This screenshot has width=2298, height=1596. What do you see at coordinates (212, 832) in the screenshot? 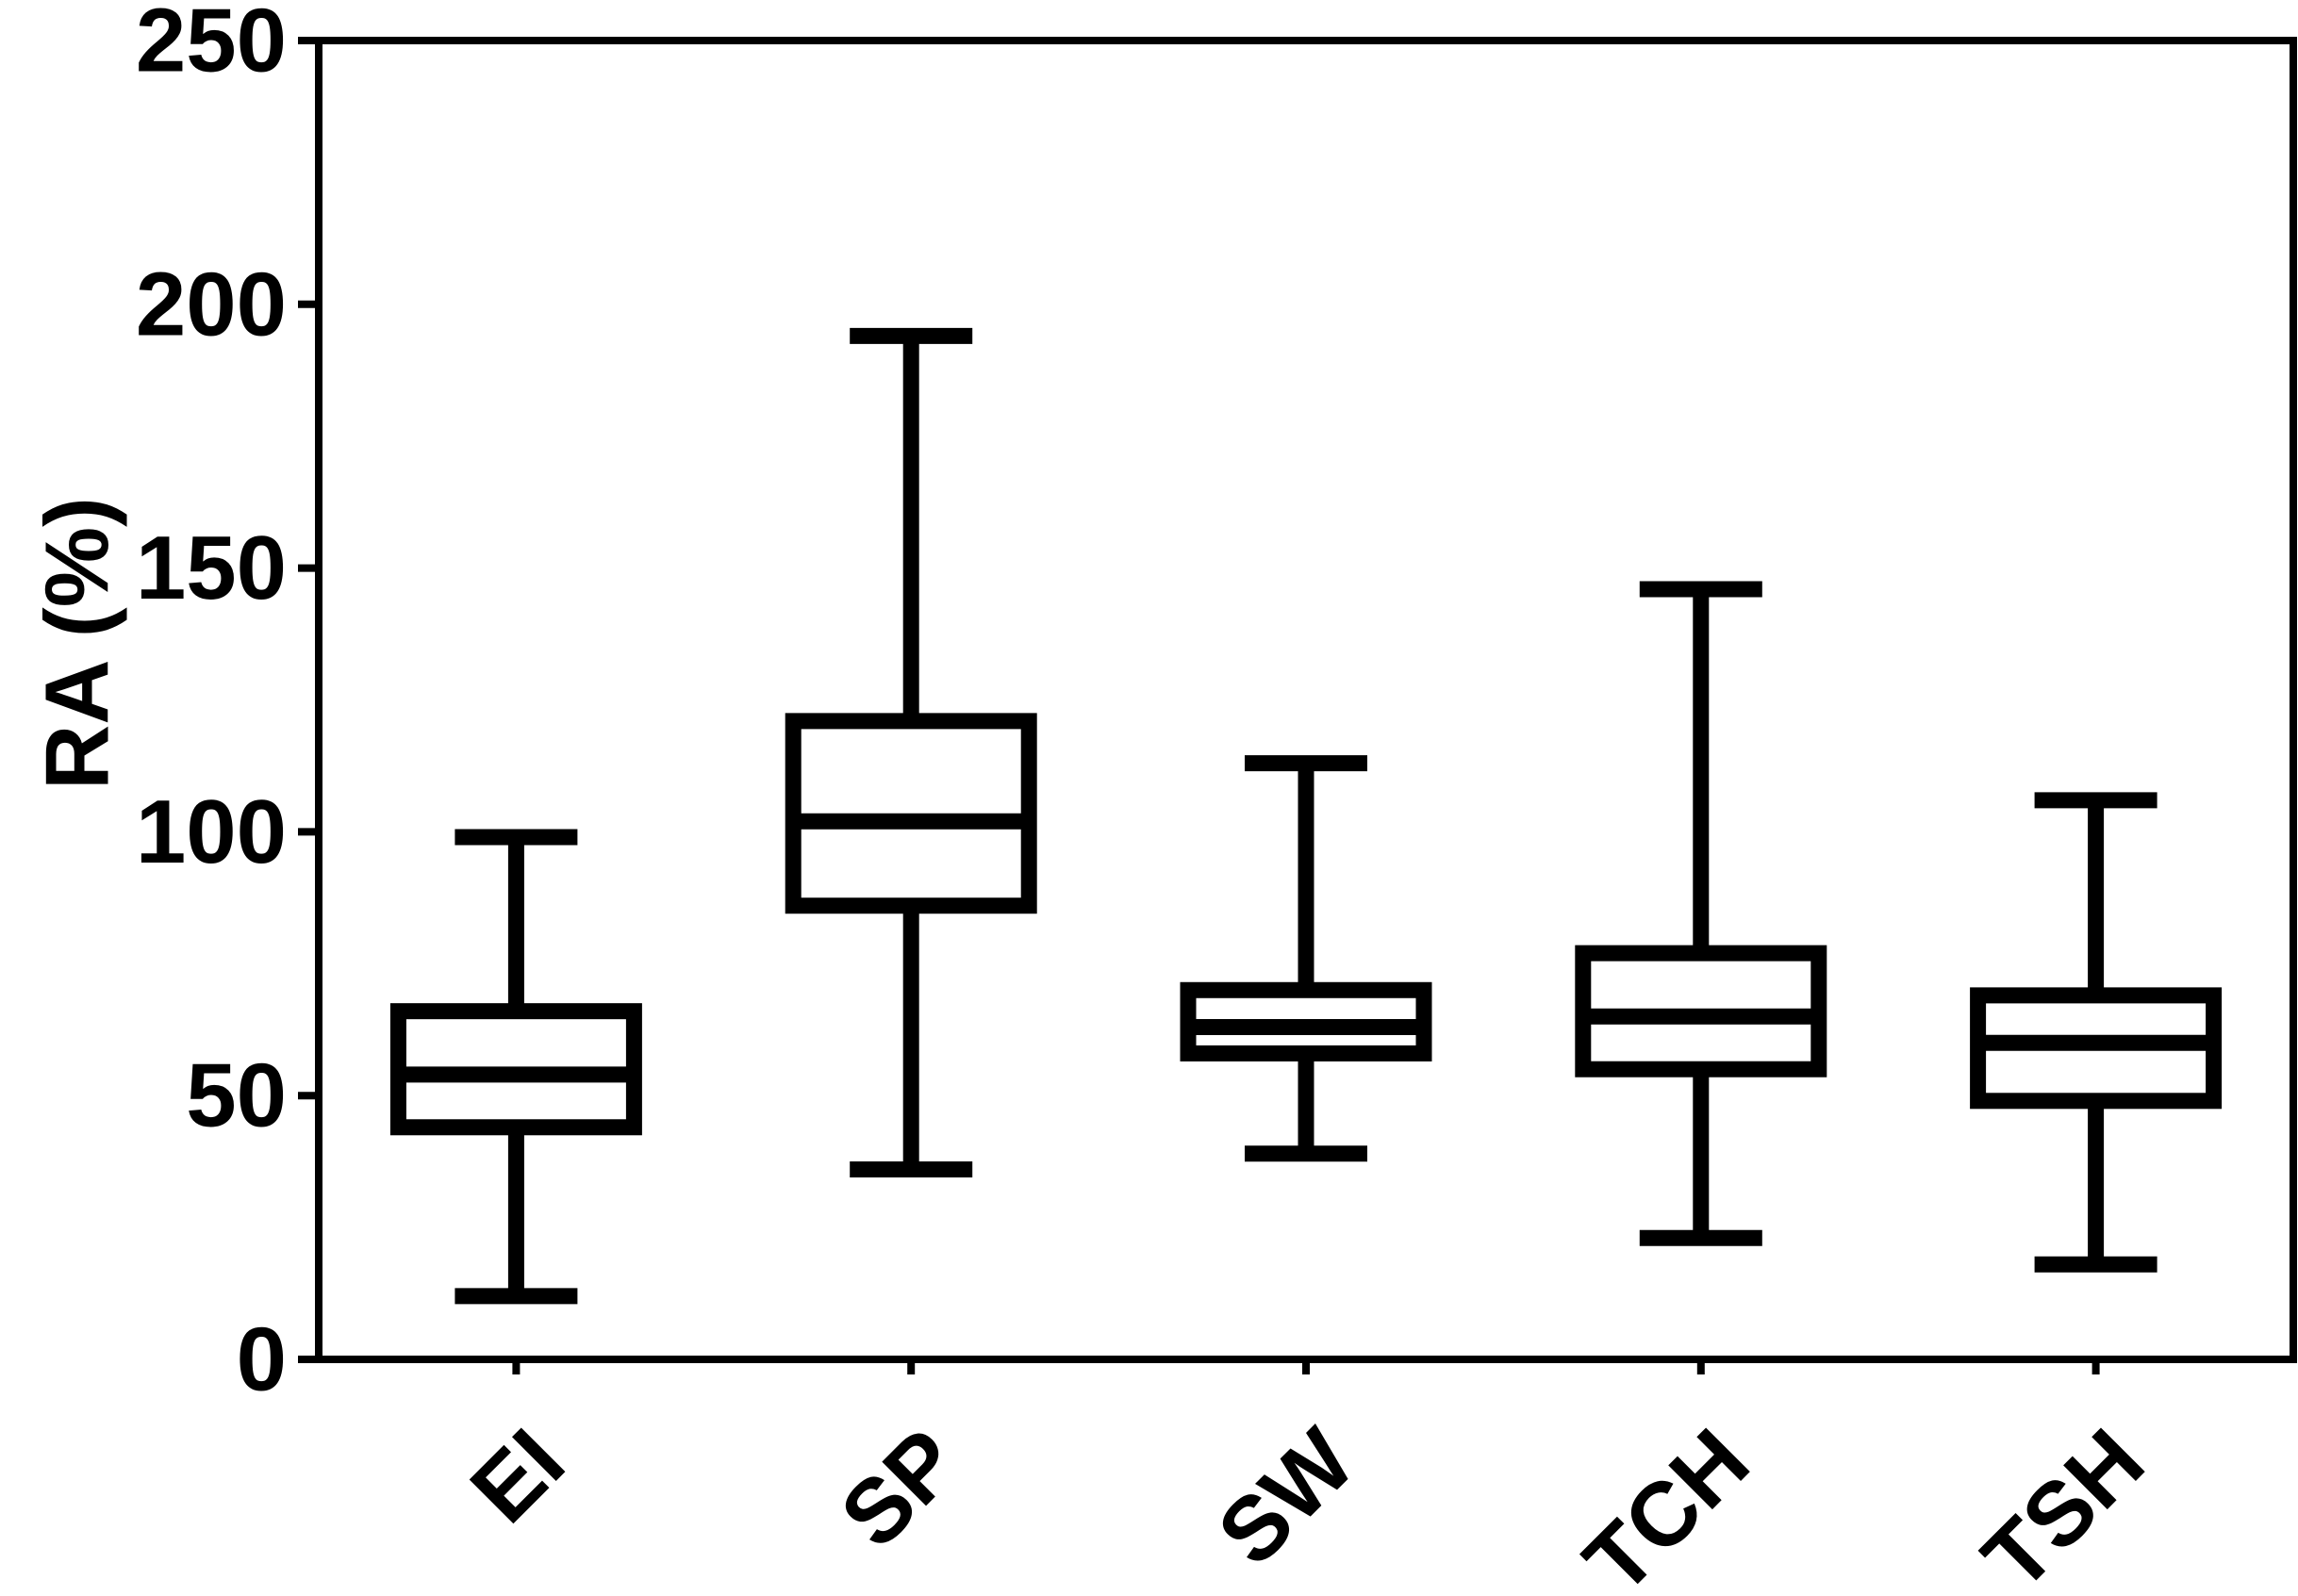
I see `y-tick-label: 100` at bounding box center [212, 832].